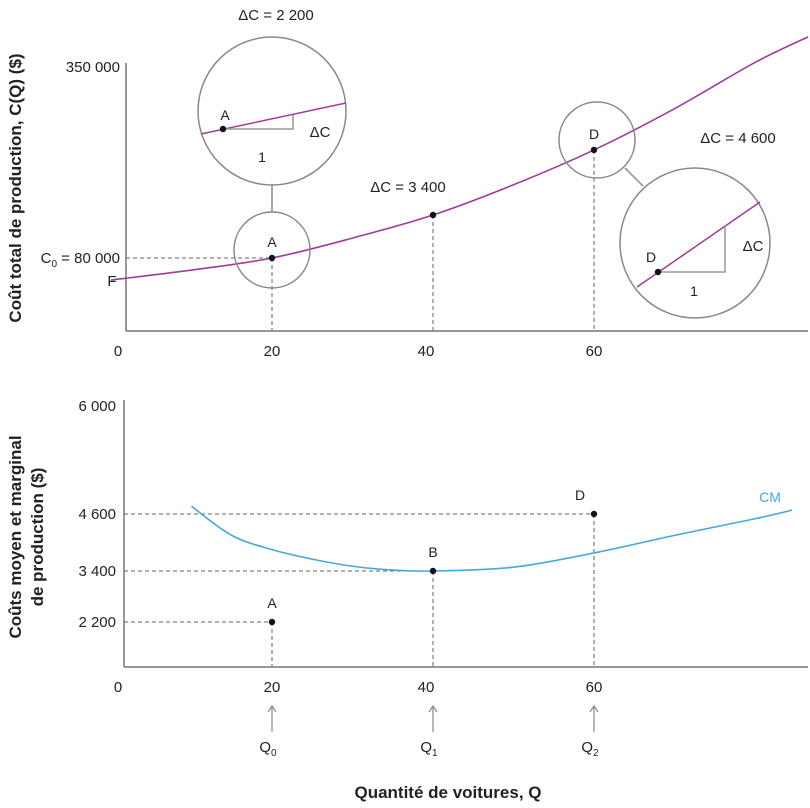  Describe the element at coordinates (97, 406) in the screenshot. I see `bottom-y-tick: 6 000` at that location.